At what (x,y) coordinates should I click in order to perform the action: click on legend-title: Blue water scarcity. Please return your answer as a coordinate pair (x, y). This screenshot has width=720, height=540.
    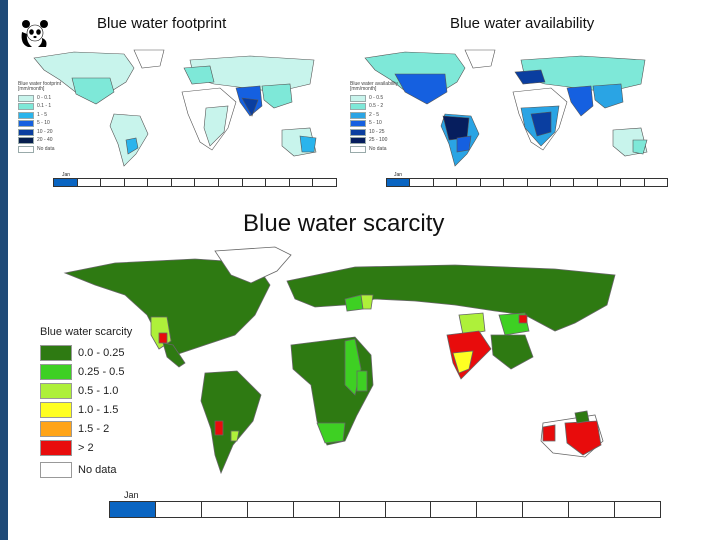
    Looking at the image, I should click on (86, 332).